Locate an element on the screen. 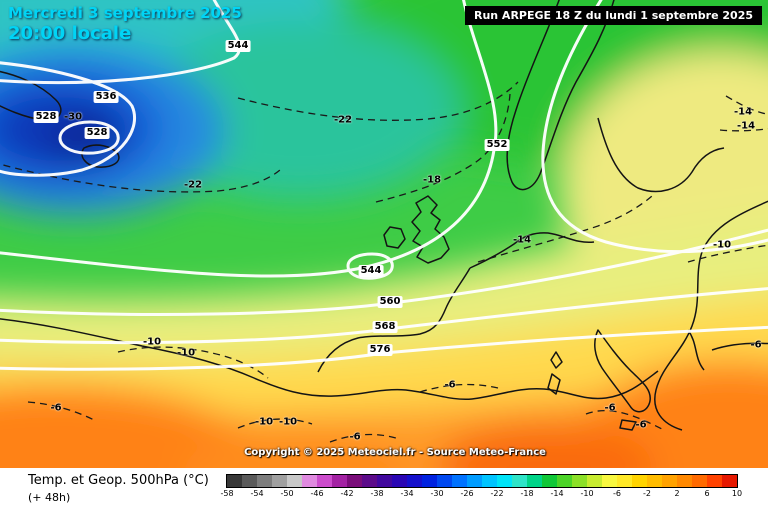  legend-tick: -46 is located at coordinates (317, 493).